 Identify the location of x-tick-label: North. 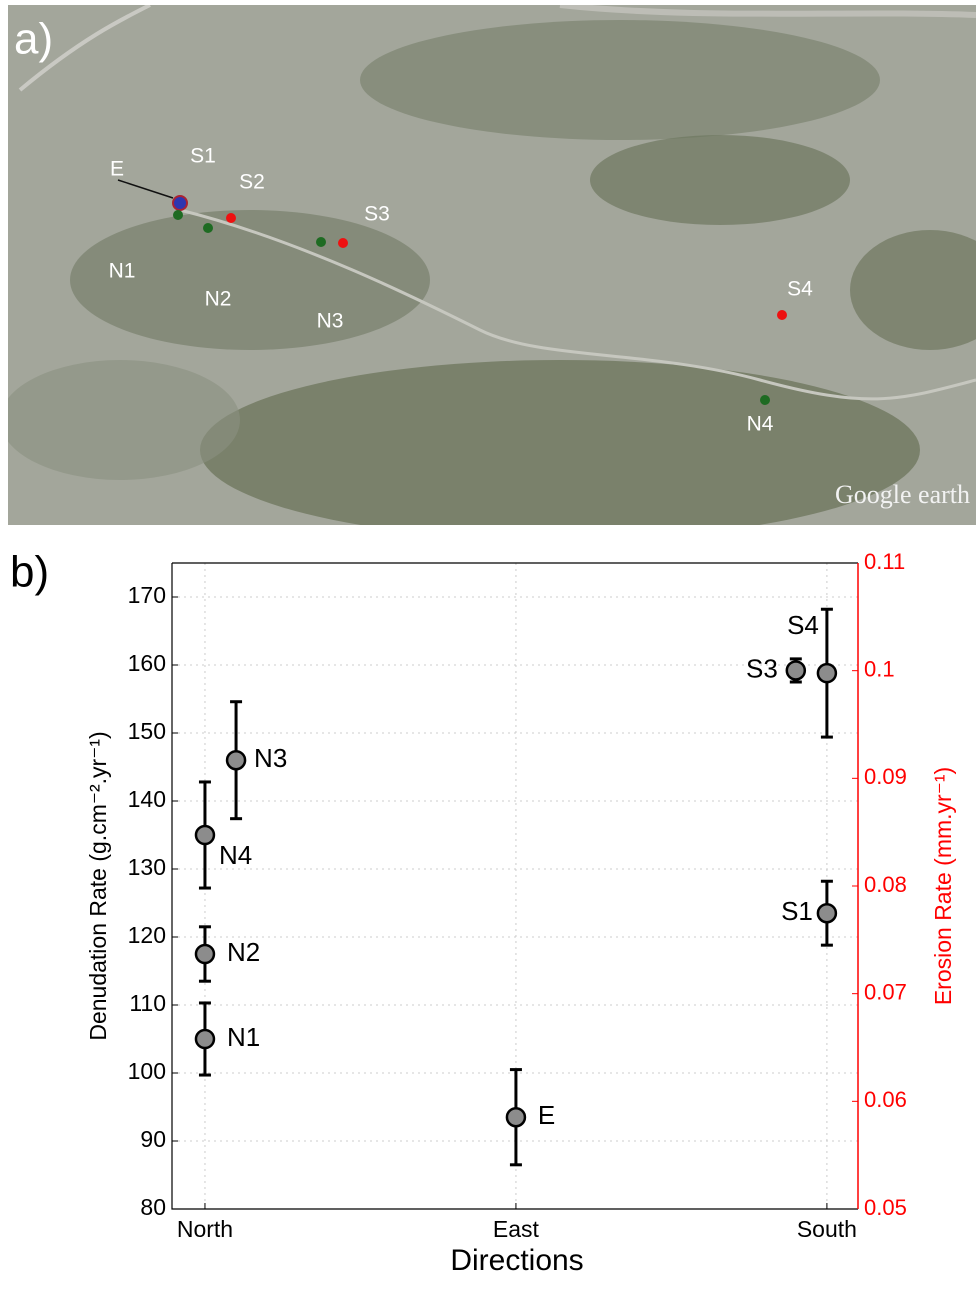
(205, 1229).